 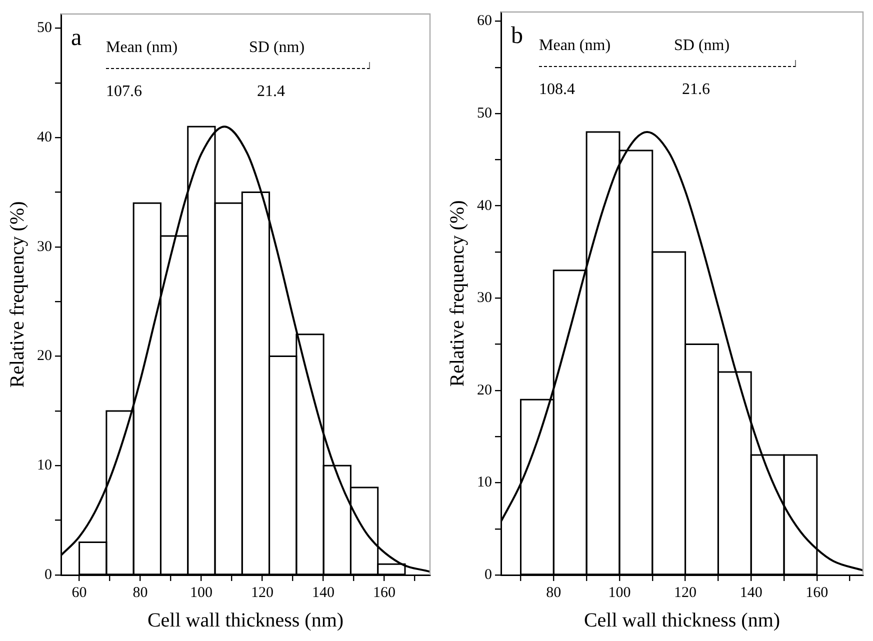 What do you see at coordinates (696, 89) in the screenshot?
I see `annotation: 21.6` at bounding box center [696, 89].